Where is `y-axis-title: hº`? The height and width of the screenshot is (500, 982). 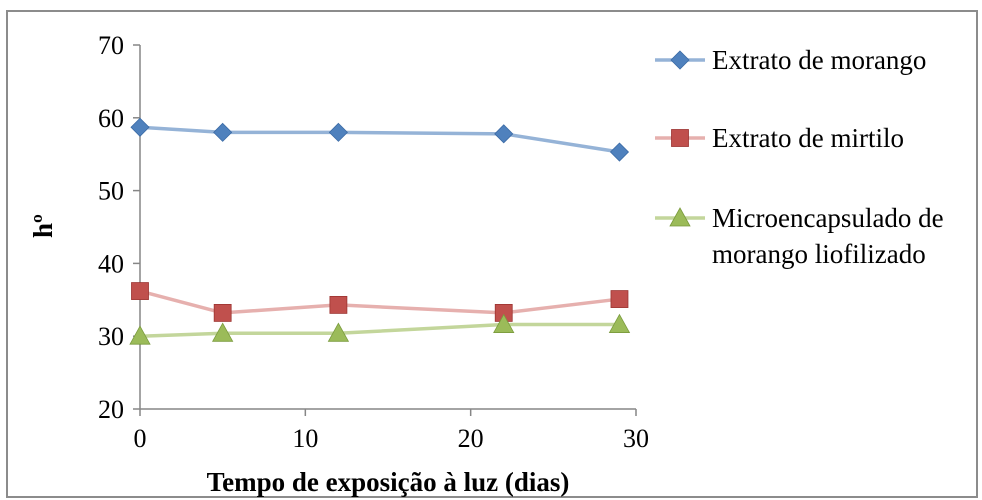 y-axis-title: hº is located at coordinates (43, 226).